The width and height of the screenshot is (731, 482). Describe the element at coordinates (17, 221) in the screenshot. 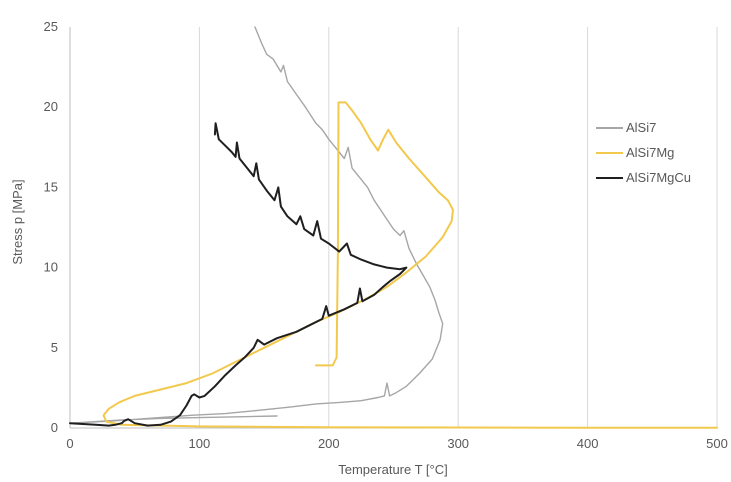

I see `y-axis-title: Stress p [MPa]` at that location.